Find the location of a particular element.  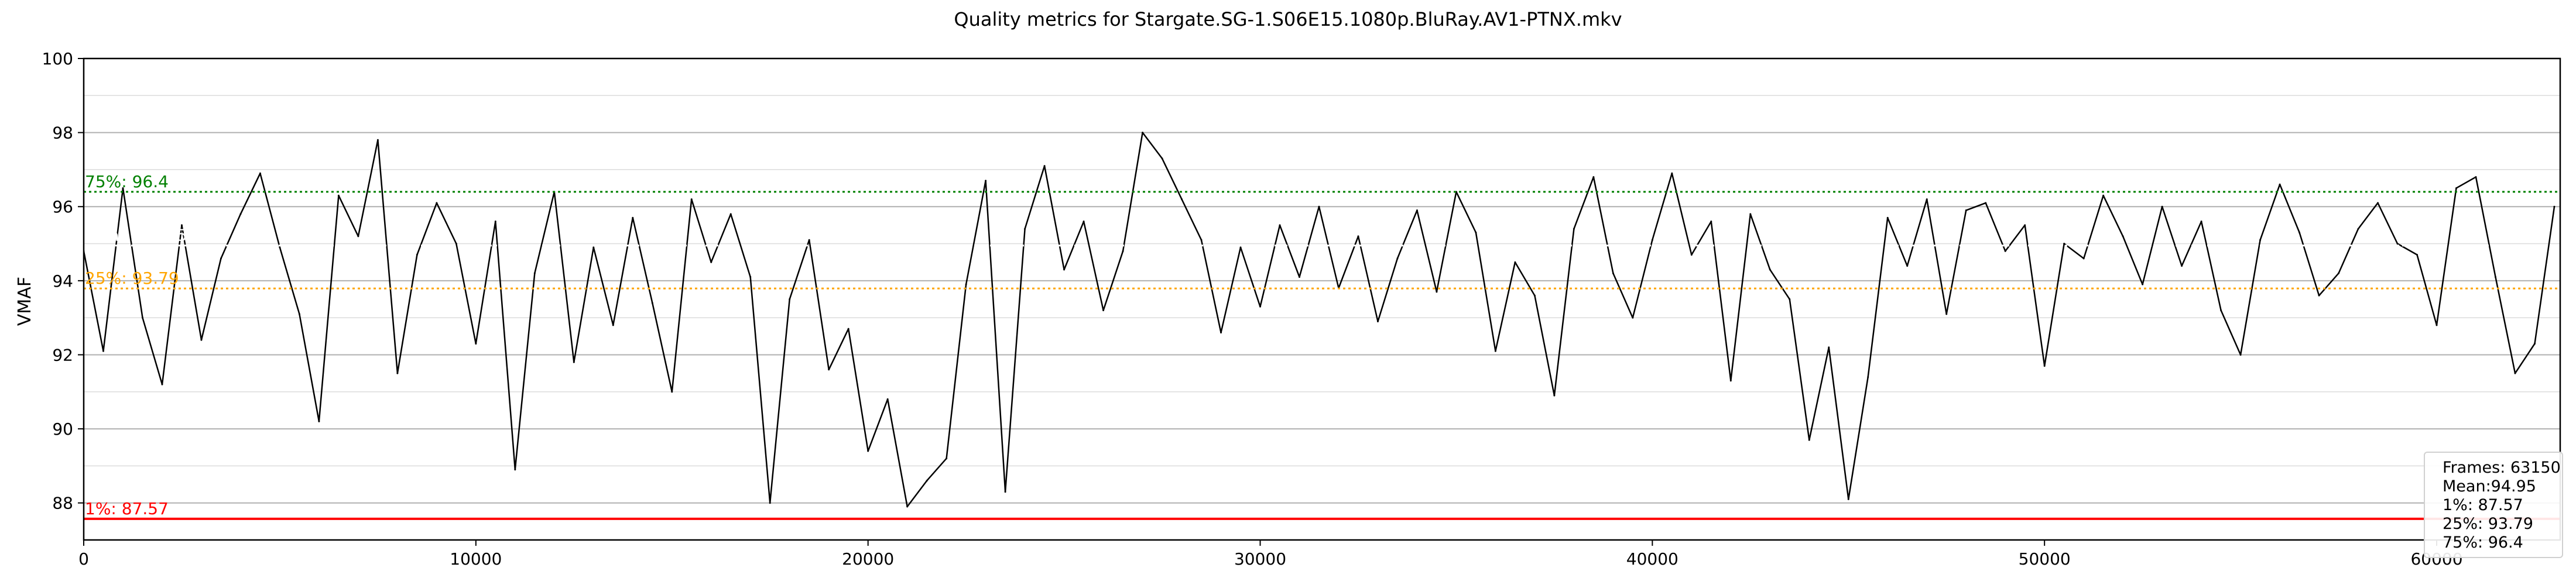

x-tick-label: 50000 is located at coordinates (2045, 559).